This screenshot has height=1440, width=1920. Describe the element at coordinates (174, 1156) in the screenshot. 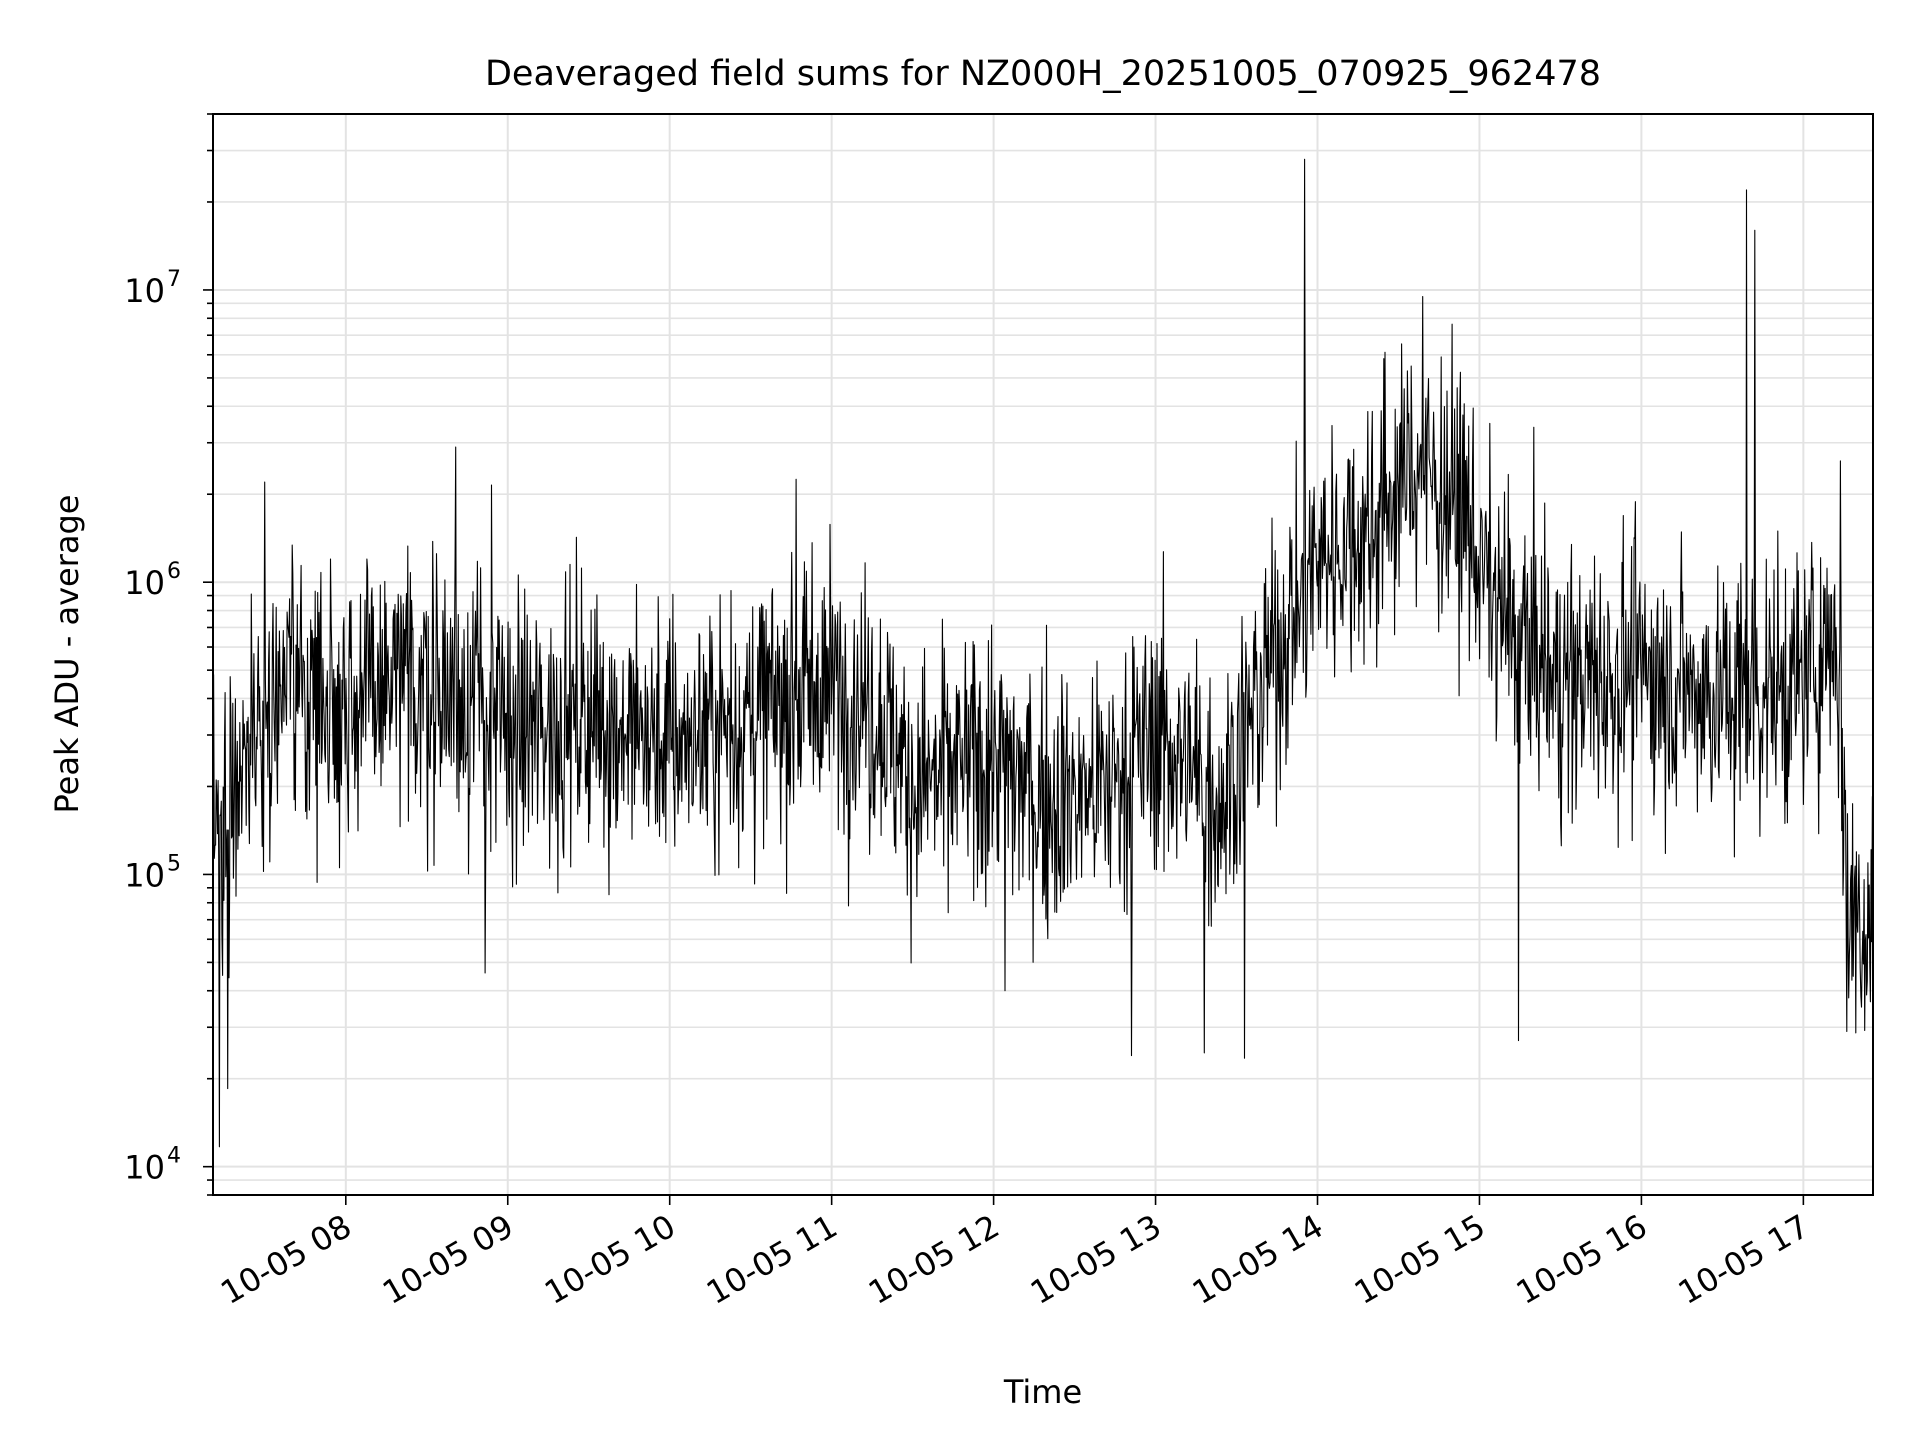

I see `y-tick-exponent: 4` at that location.